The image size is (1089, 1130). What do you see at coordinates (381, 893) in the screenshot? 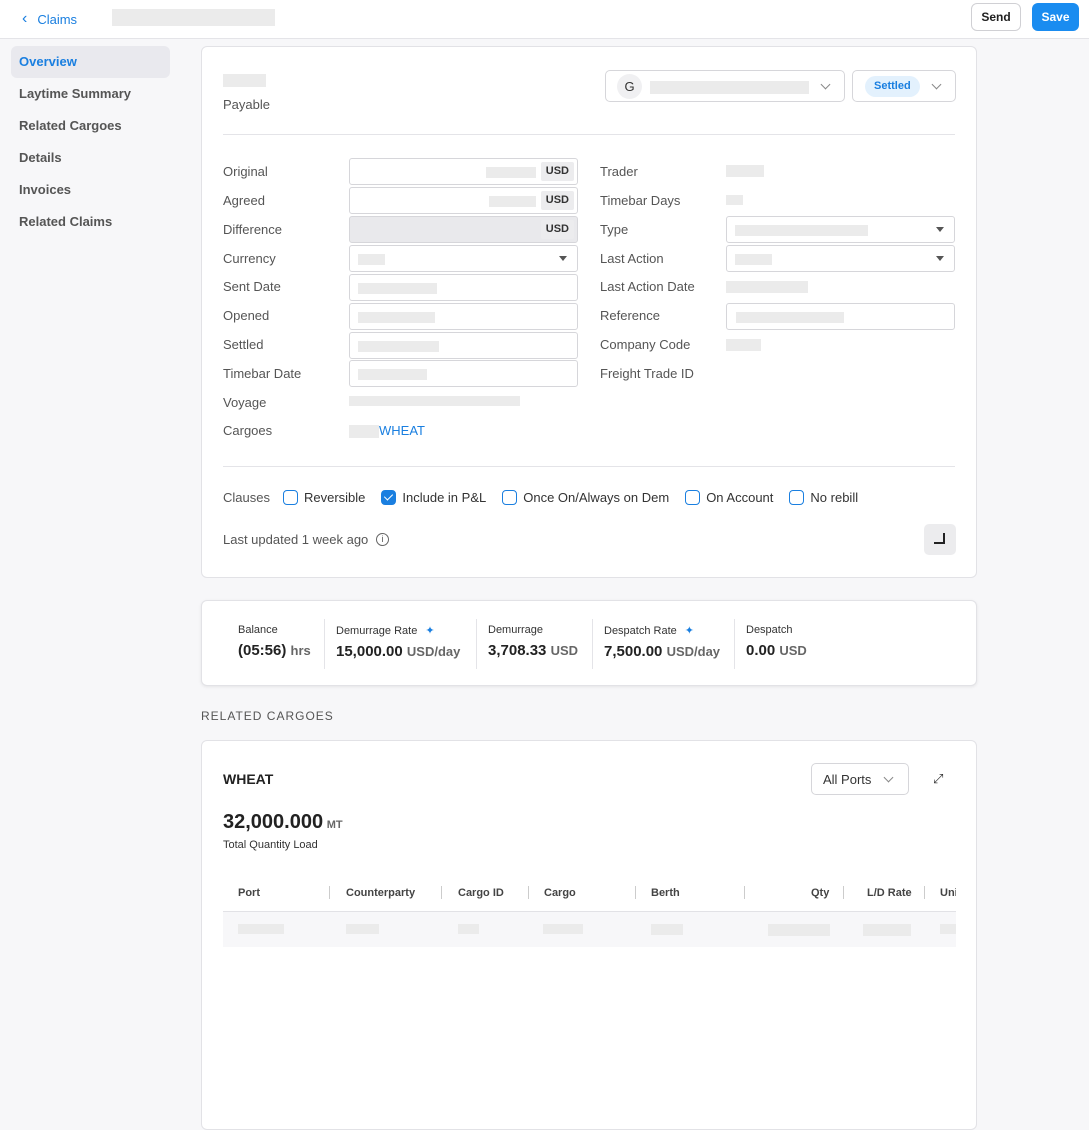
I see `column-header-counterparty: Counterparty` at bounding box center [381, 893].